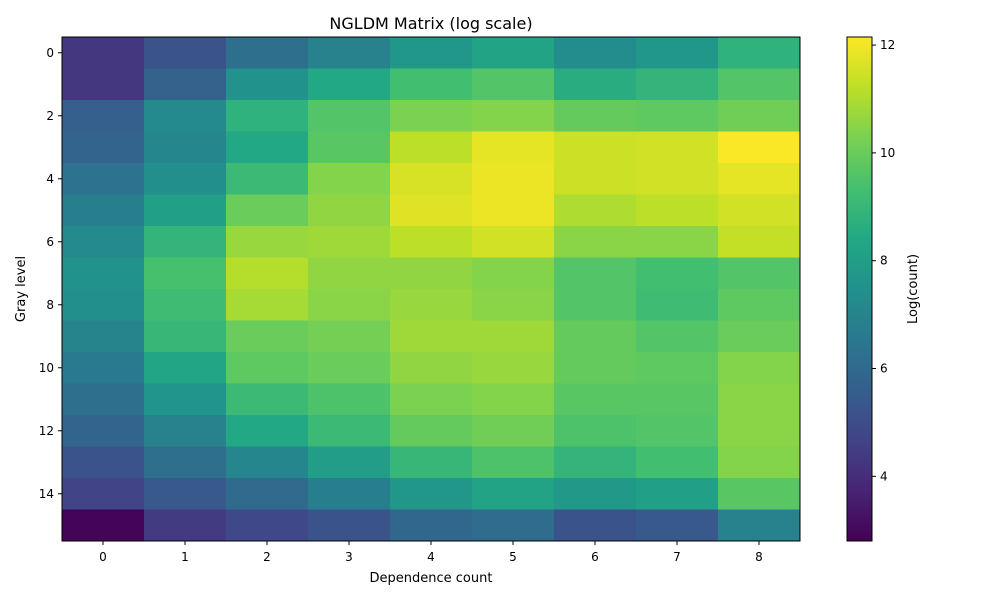 This screenshot has height=604, width=1000. What do you see at coordinates (913, 289) in the screenshot?
I see `colorbar-label: Log(count)` at bounding box center [913, 289].